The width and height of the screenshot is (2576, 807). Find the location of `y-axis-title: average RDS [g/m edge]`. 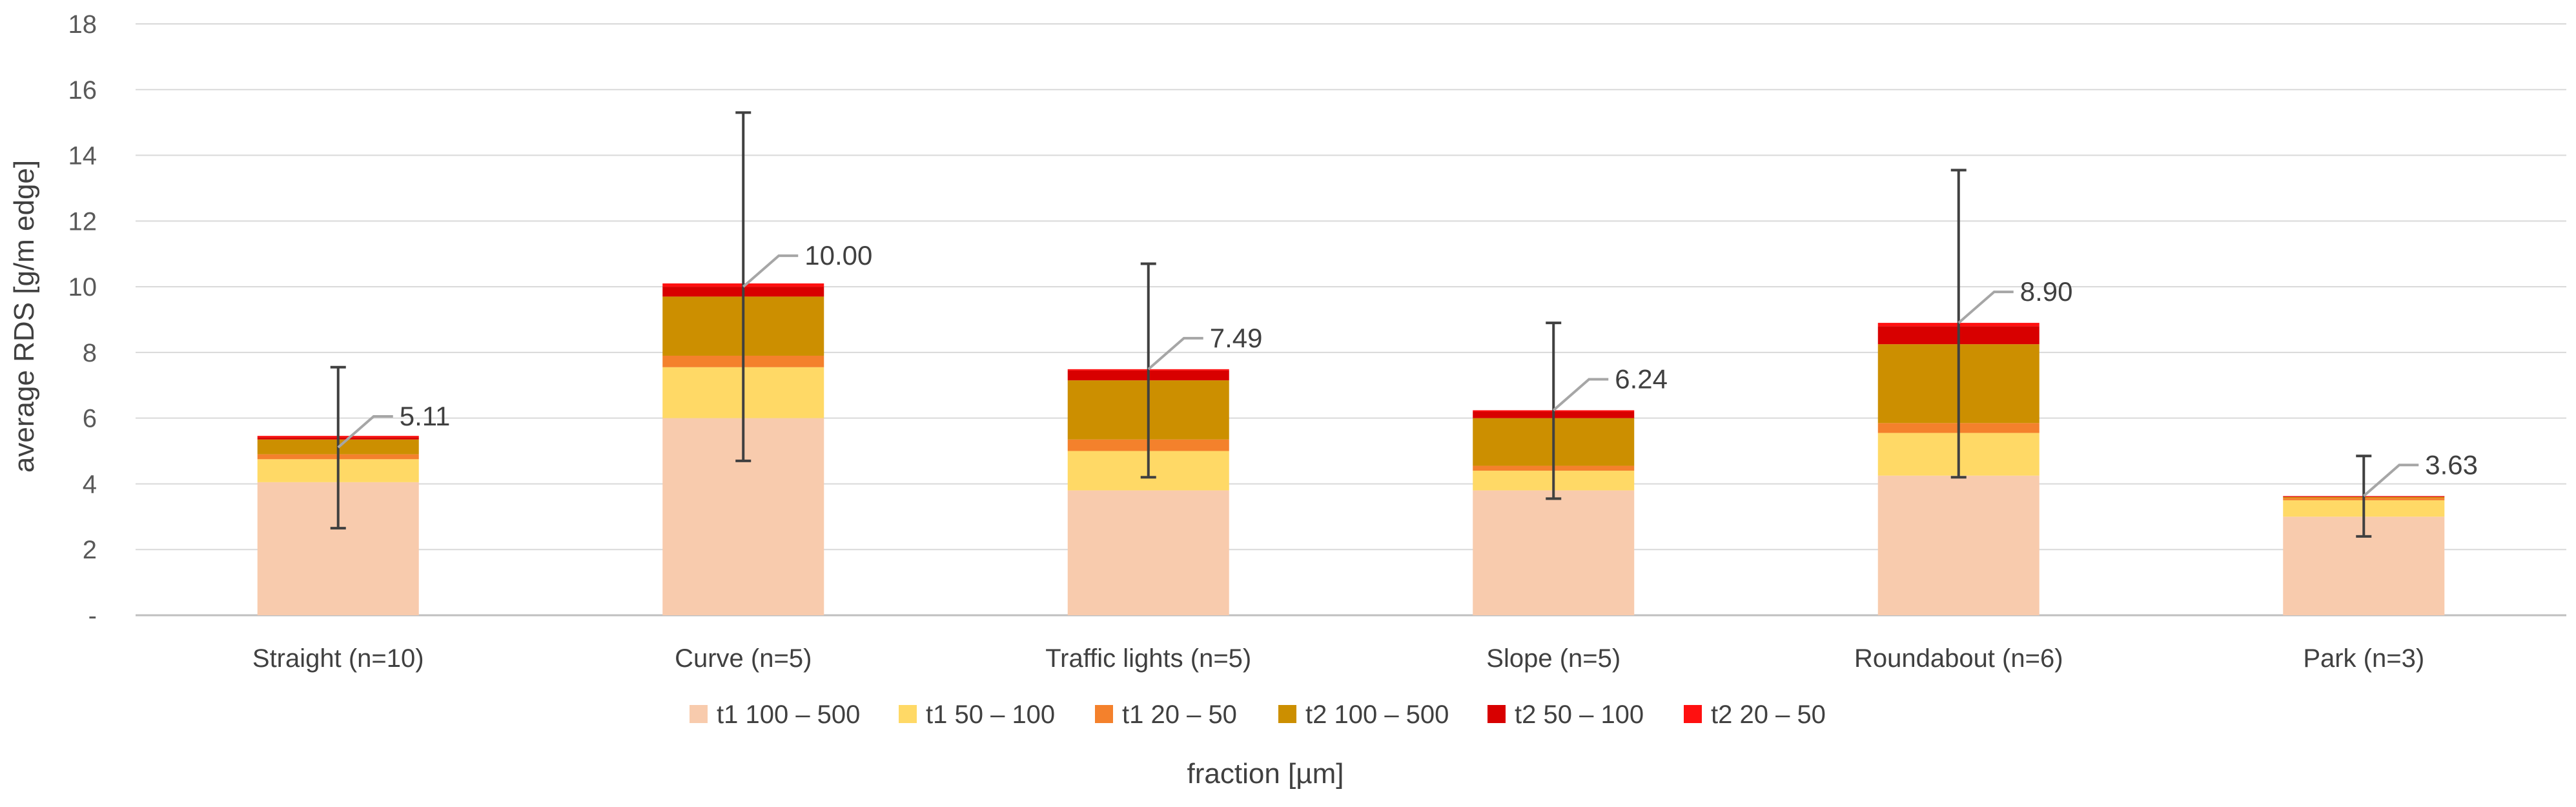

y-axis-title: average RDS [g/m edge] is located at coordinates (24, 316).